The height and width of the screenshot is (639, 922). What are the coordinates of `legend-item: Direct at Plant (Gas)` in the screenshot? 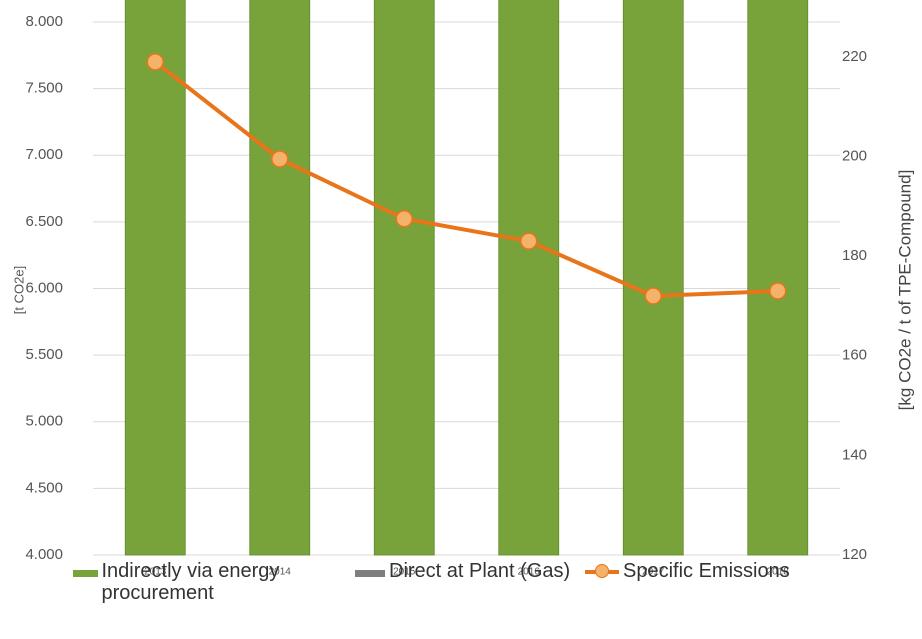 It's located at (465, 571).